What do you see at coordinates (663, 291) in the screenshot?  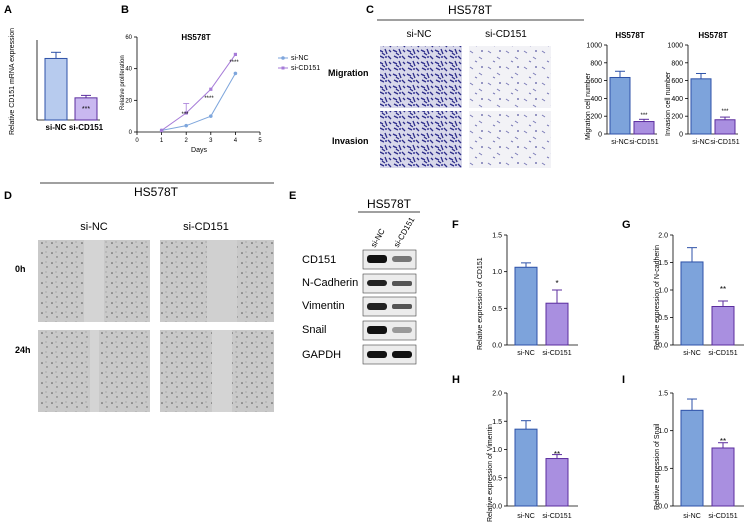 I see `panel-g-ytick-label: 1.0` at bounding box center [663, 291].